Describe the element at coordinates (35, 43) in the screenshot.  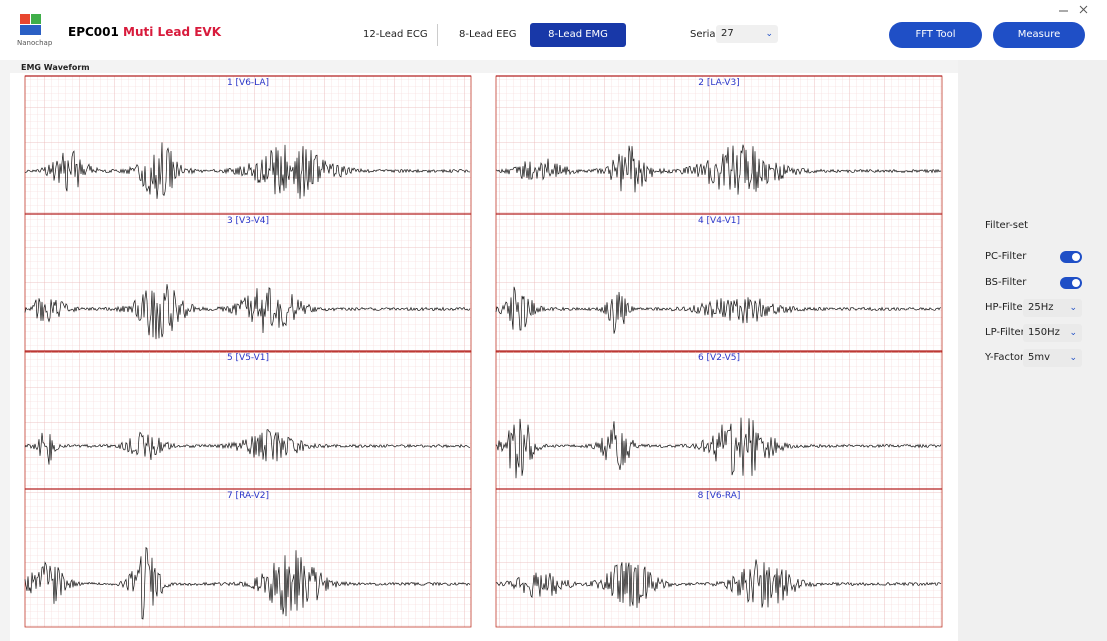
I see `logo-text: Nanochap` at that location.